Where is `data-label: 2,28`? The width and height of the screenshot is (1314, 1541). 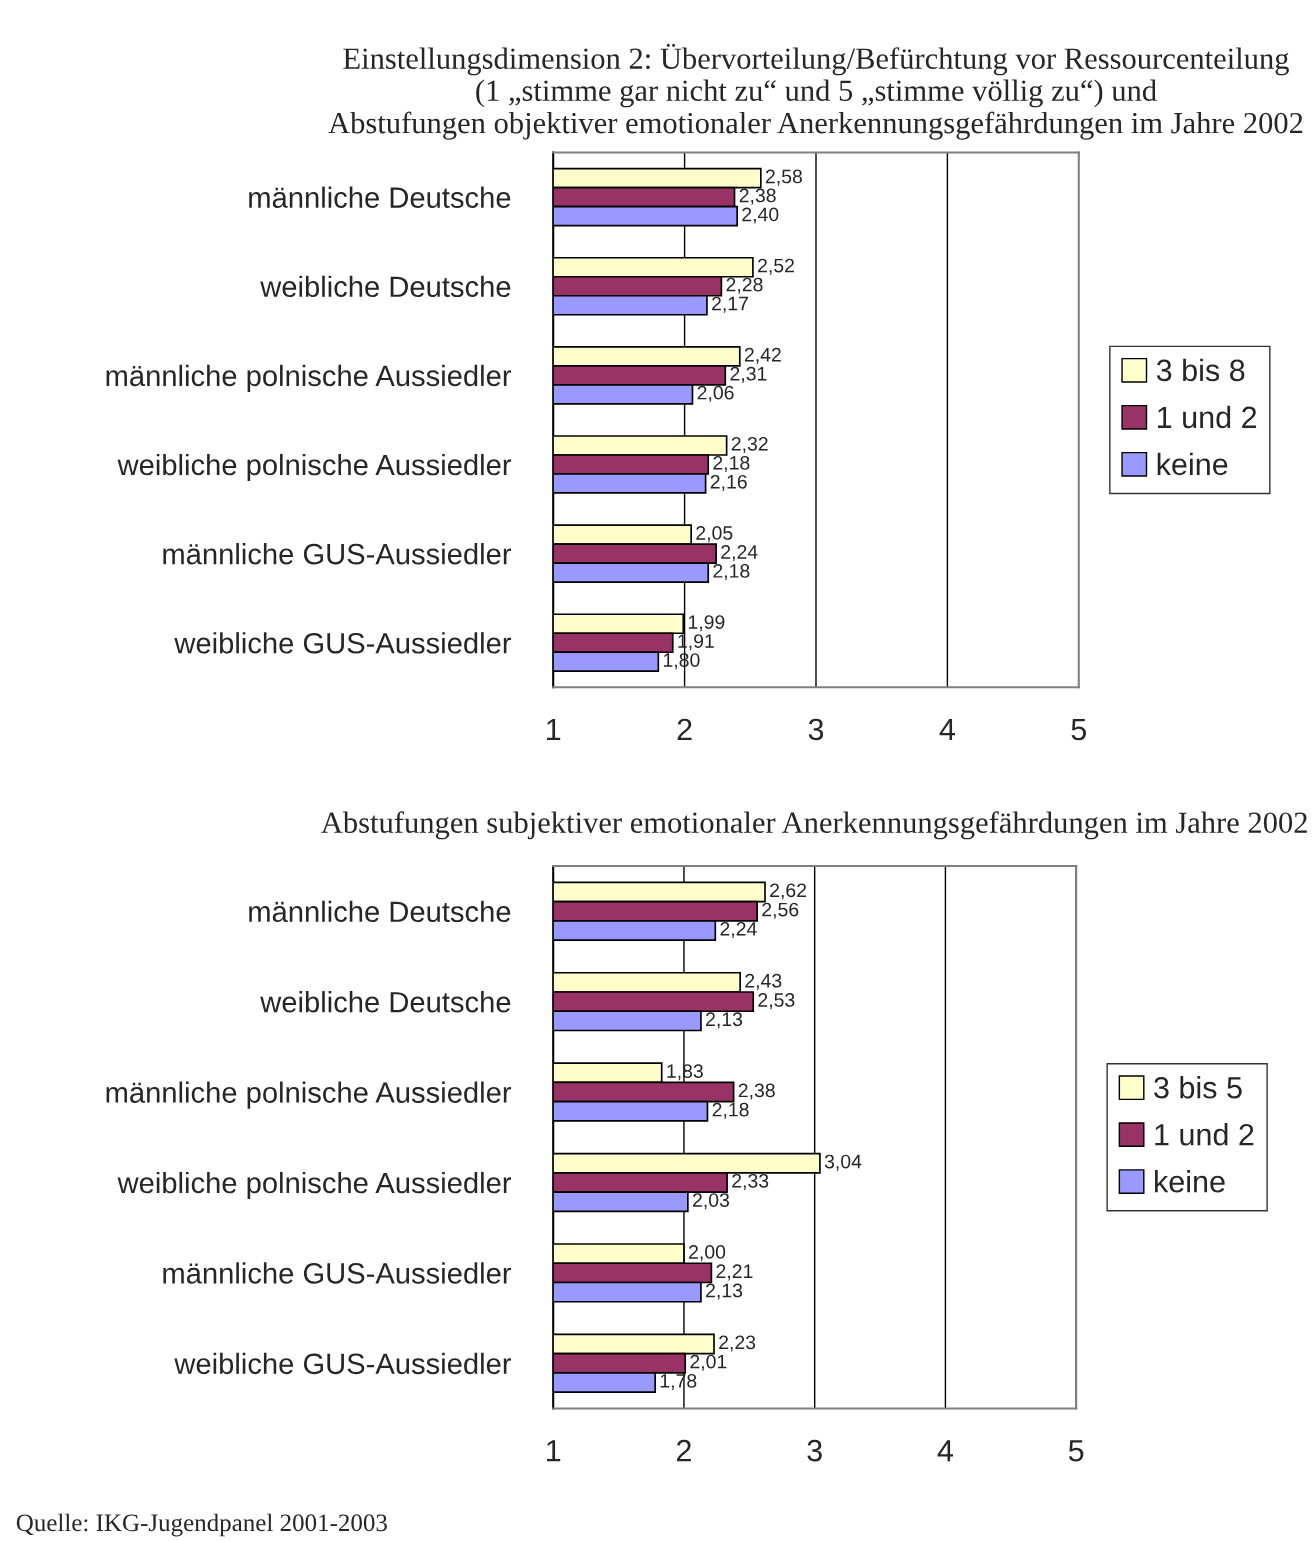 data-label: 2,28 is located at coordinates (744, 285).